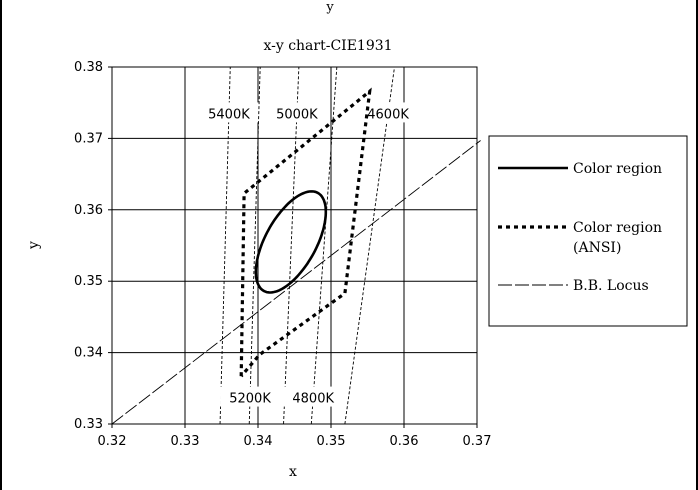  I want to click on cct-label-5400k: 5400K, so click(229, 114).